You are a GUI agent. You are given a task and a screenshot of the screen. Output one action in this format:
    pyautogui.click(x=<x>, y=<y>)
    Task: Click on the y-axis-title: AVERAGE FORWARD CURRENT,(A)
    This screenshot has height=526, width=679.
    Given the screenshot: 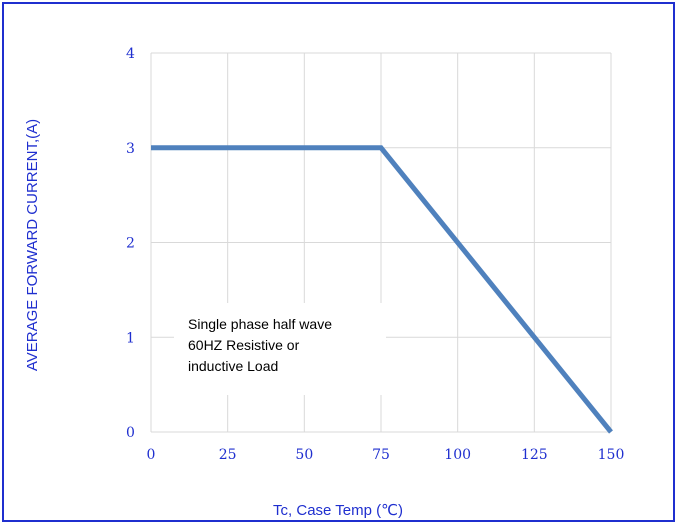 What is the action you would take?
    pyautogui.click(x=32, y=245)
    